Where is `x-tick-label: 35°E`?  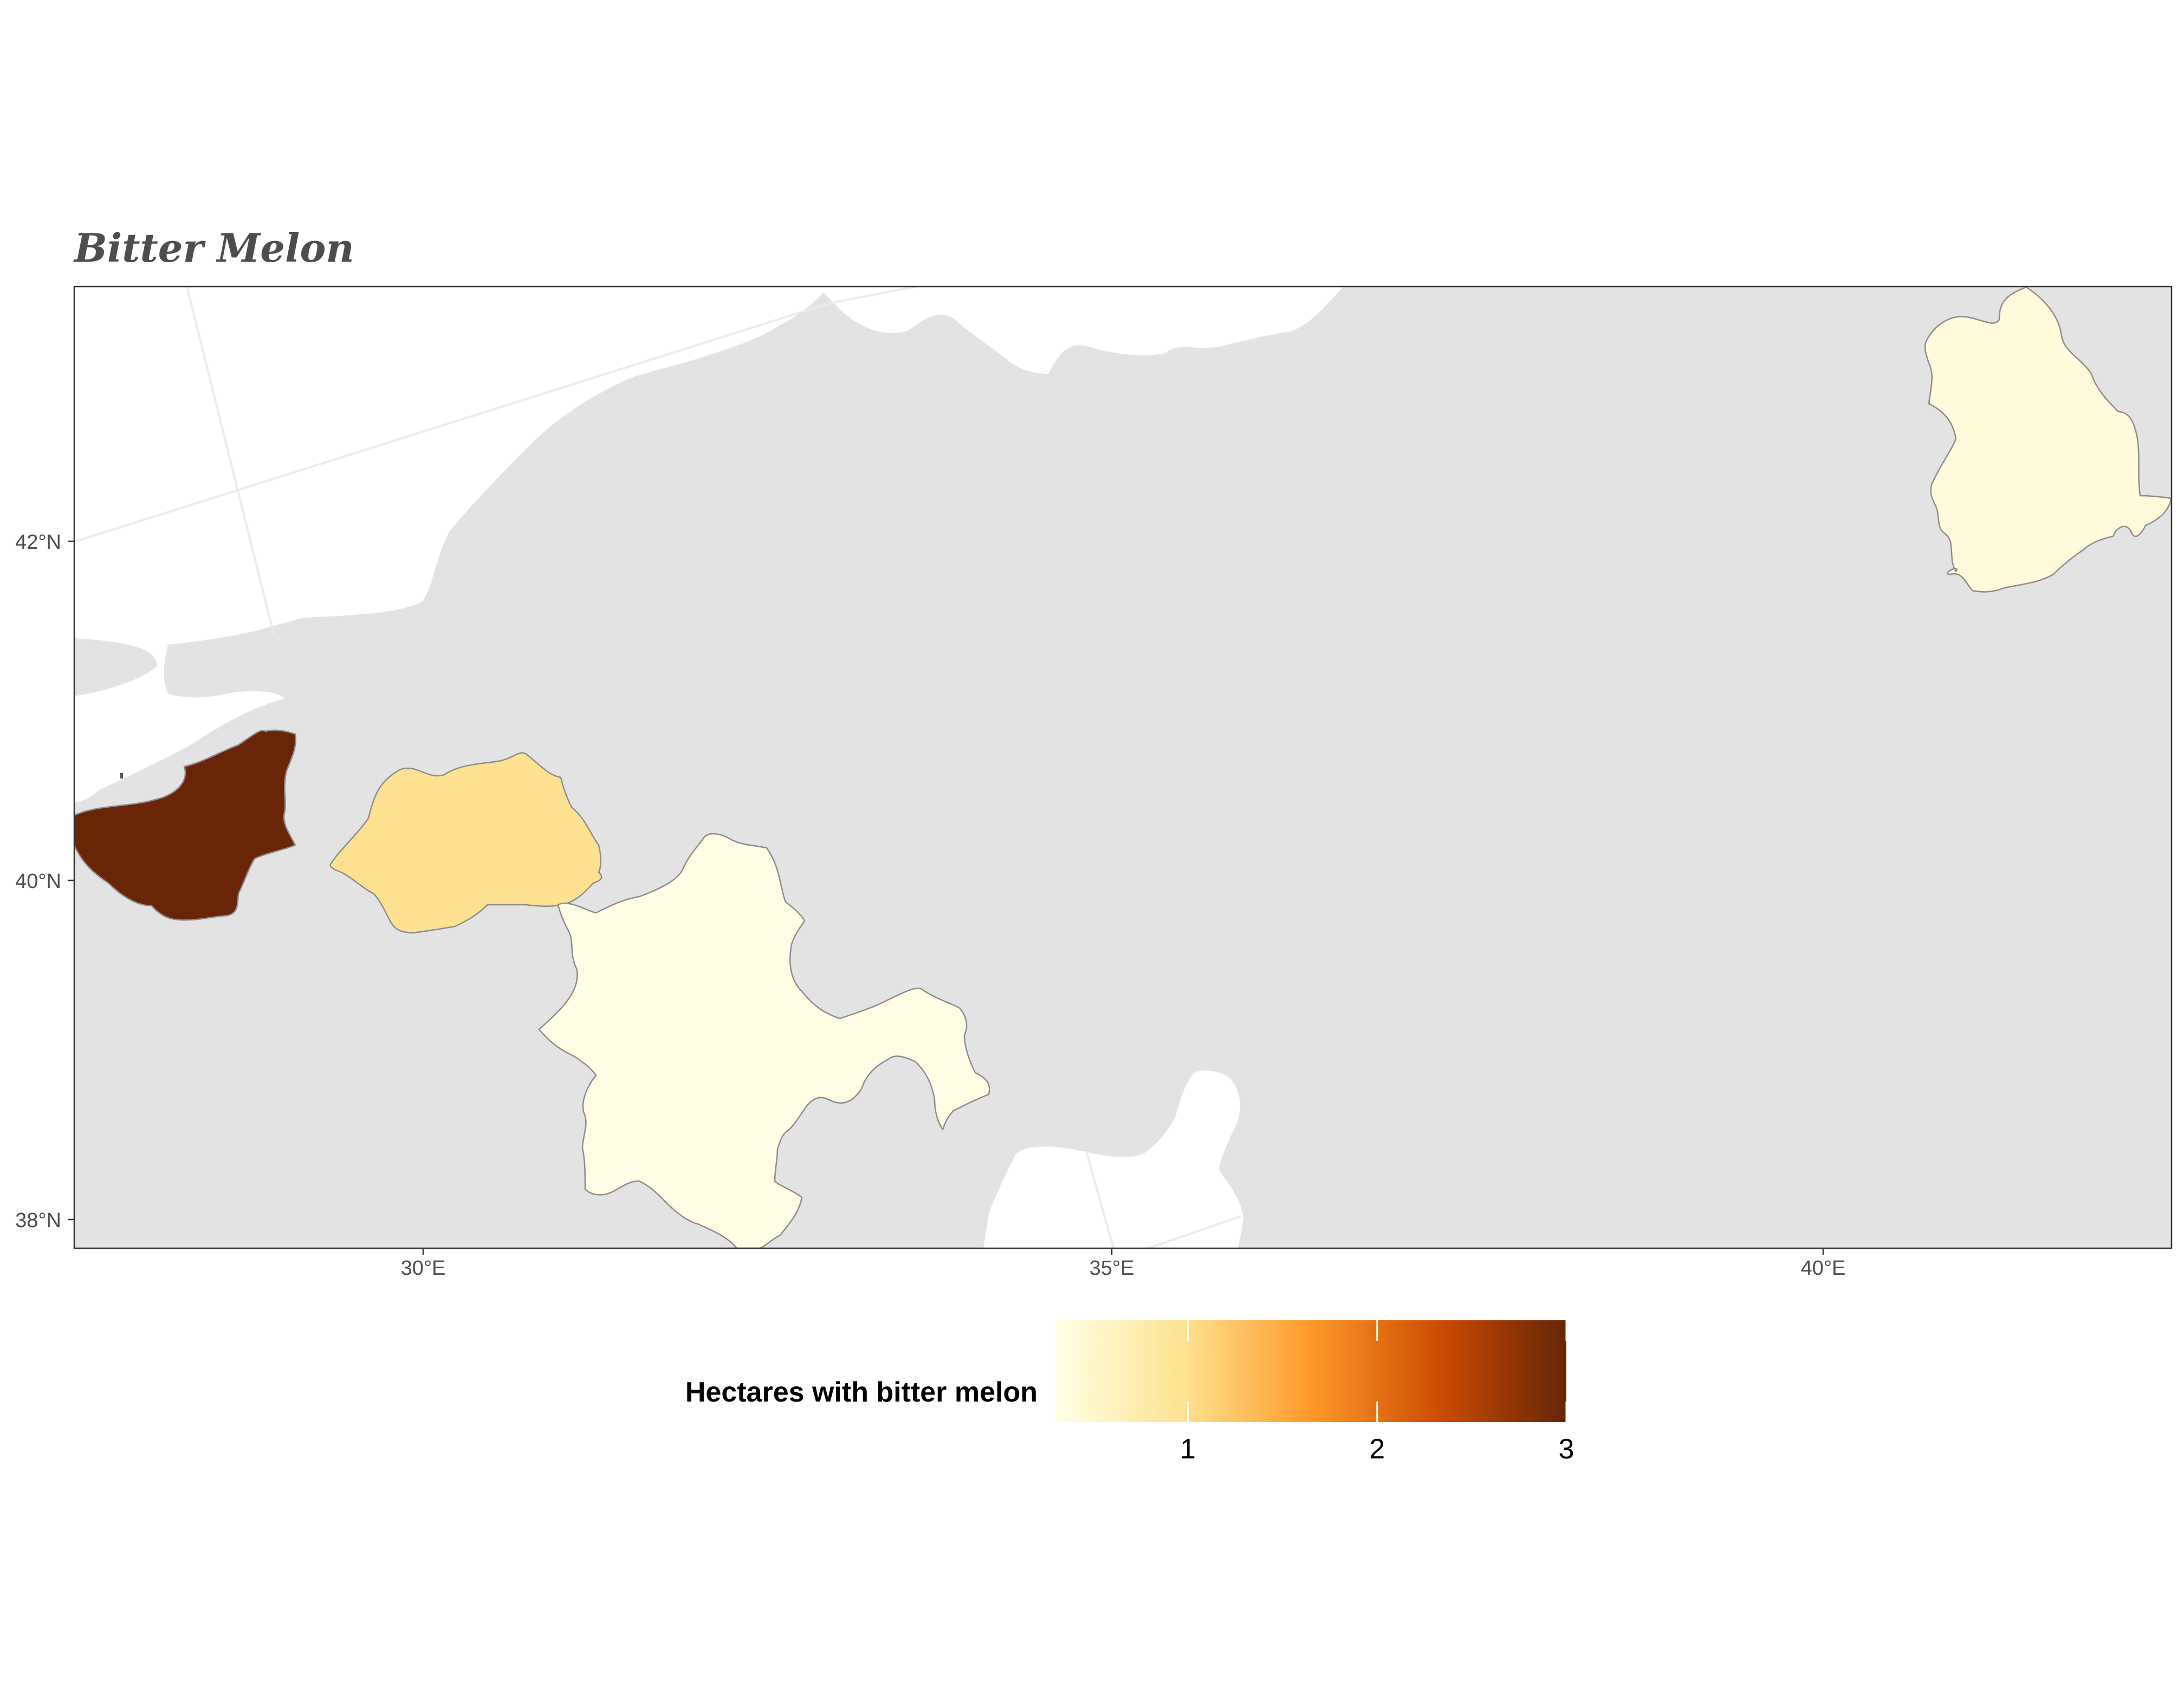 x-tick-label: 35°E is located at coordinates (1112, 1268).